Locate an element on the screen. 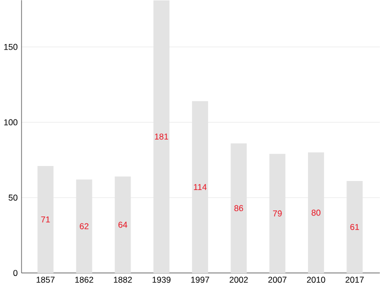 Image resolution: width=380 pixels, height=286 pixels. x-tick-label: 2002 is located at coordinates (239, 279).